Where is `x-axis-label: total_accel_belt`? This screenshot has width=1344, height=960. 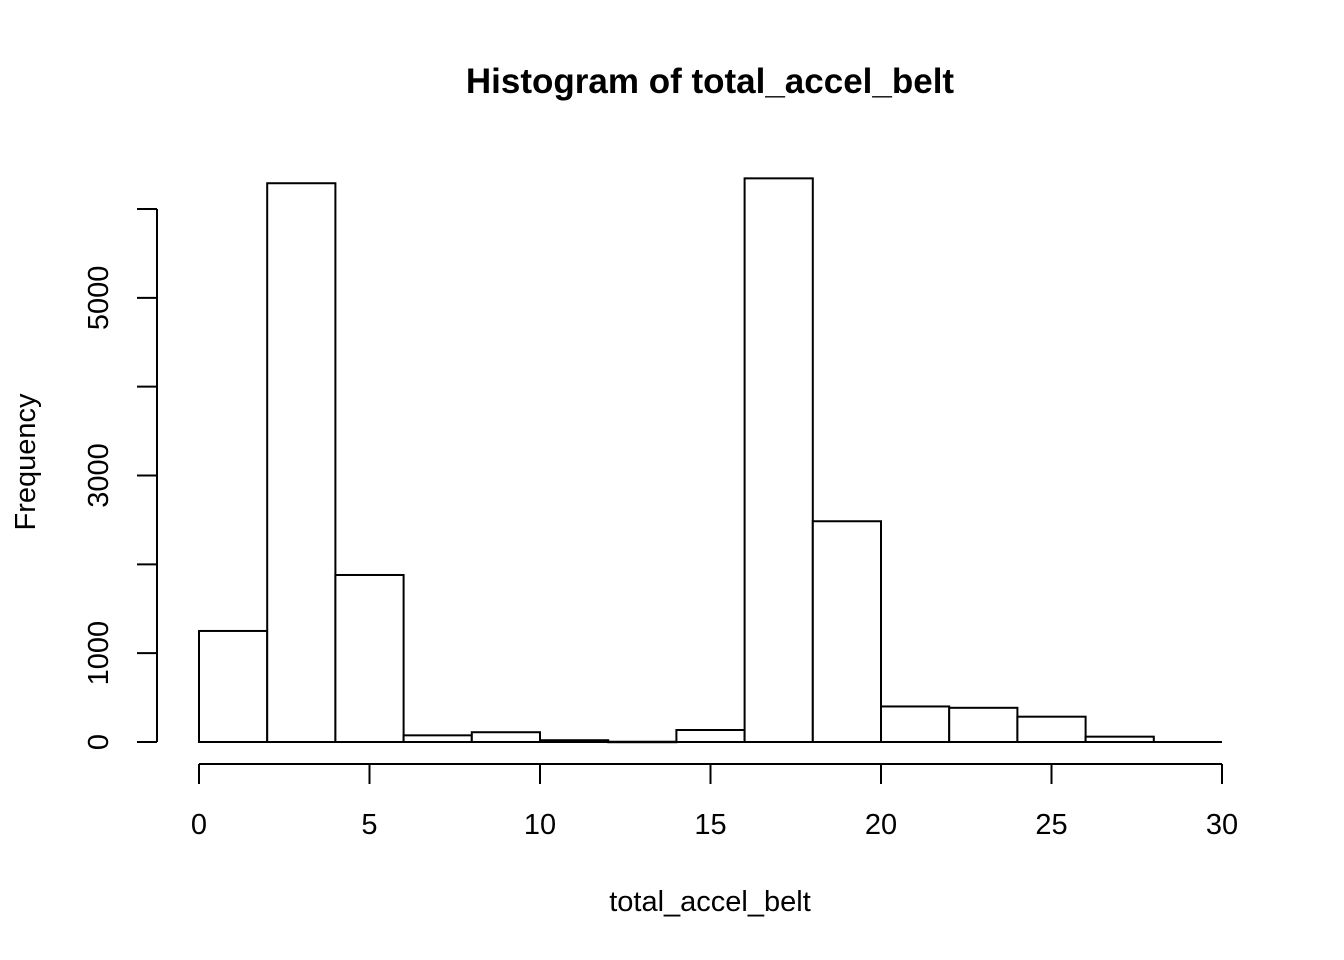
x-axis-label: total_accel_belt is located at coordinates (710, 902).